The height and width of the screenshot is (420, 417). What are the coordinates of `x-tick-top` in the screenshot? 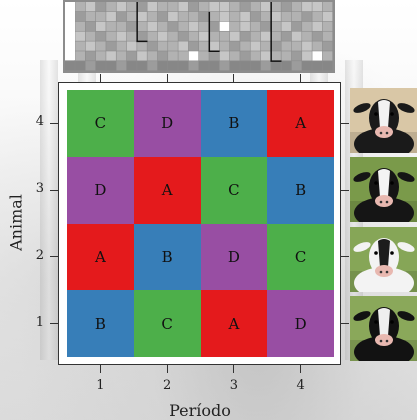 It's located at (100, 78).